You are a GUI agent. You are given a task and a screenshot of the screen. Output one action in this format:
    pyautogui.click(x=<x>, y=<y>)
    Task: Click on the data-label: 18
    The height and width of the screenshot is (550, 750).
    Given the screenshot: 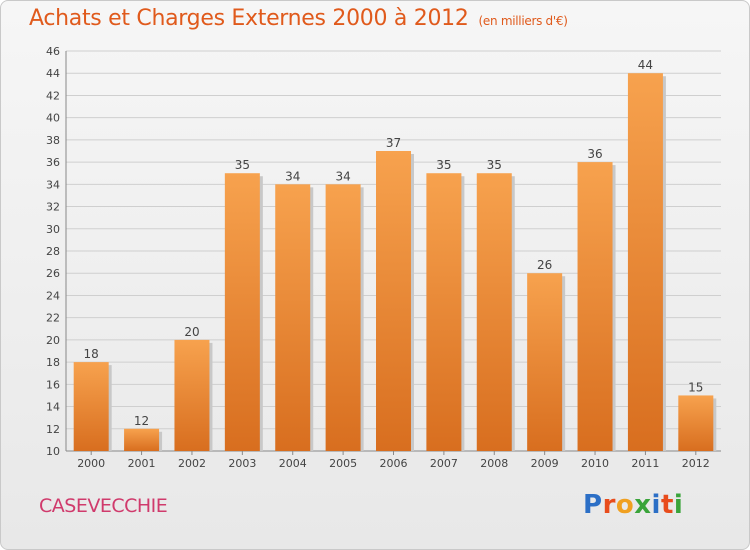 What is the action you would take?
    pyautogui.click(x=91, y=354)
    